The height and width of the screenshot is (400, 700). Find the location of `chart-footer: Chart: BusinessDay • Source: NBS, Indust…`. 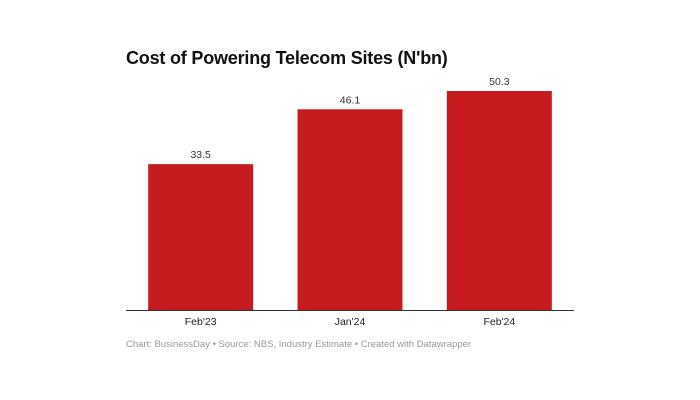

chart-footer: Chart: BusinessDay • Source: NBS, Indust… is located at coordinates (299, 344).